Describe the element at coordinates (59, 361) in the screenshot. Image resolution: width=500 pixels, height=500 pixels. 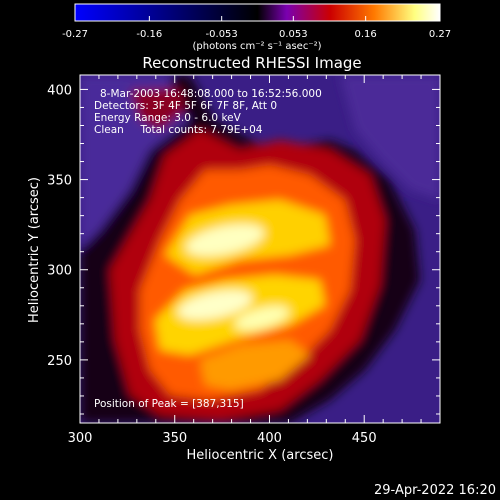
I see `y-tick-label: 250` at that location.